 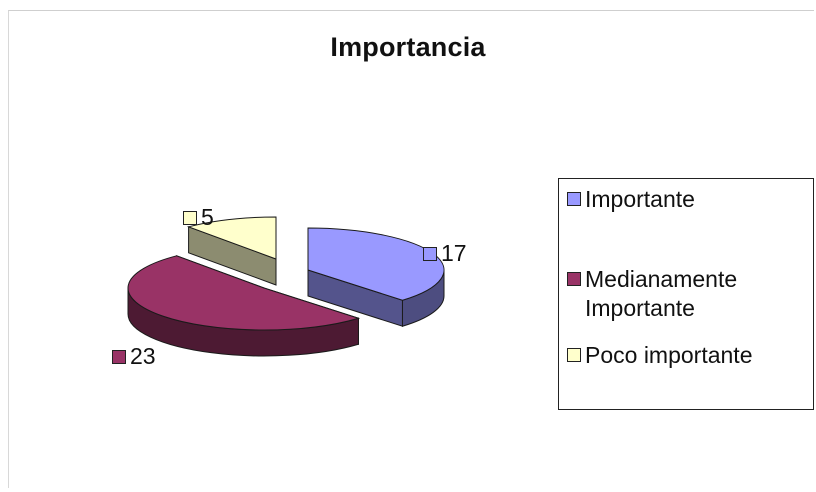 I want to click on data-label-poco-importante: 5, so click(x=198, y=217).